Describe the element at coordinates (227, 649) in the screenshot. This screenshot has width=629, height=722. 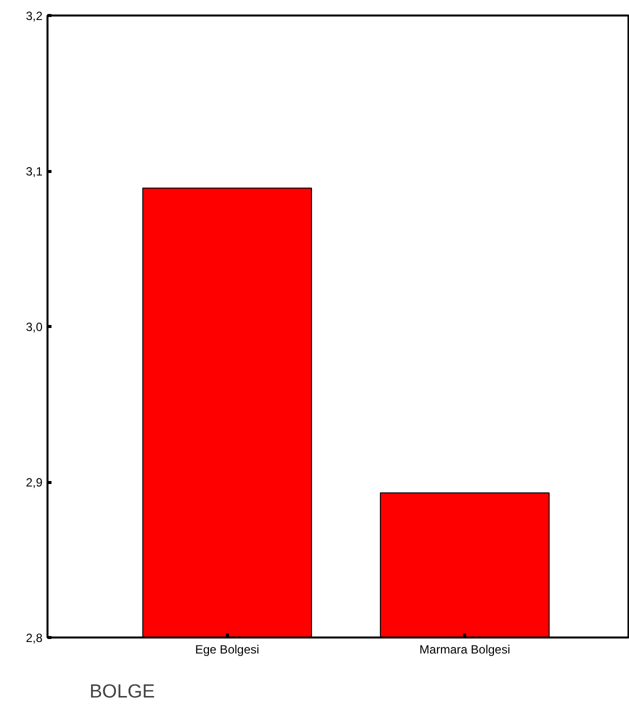
I see `x-tick-label: Ege Bolgesi` at that location.